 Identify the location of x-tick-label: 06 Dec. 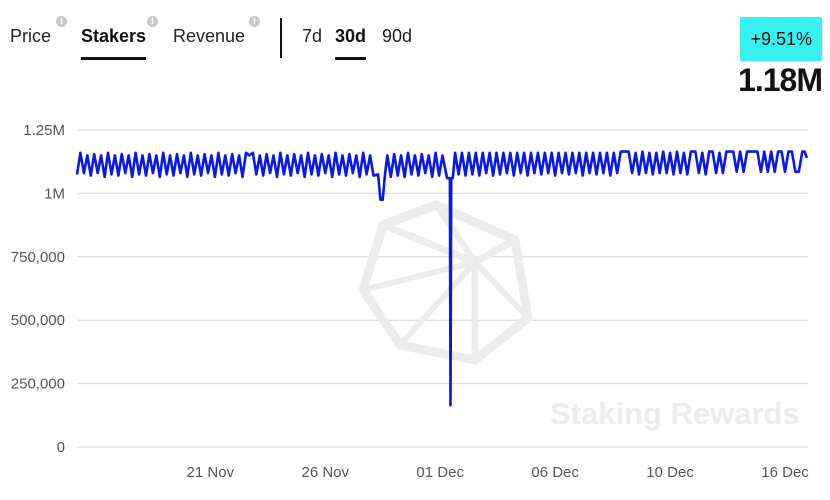
(555, 472).